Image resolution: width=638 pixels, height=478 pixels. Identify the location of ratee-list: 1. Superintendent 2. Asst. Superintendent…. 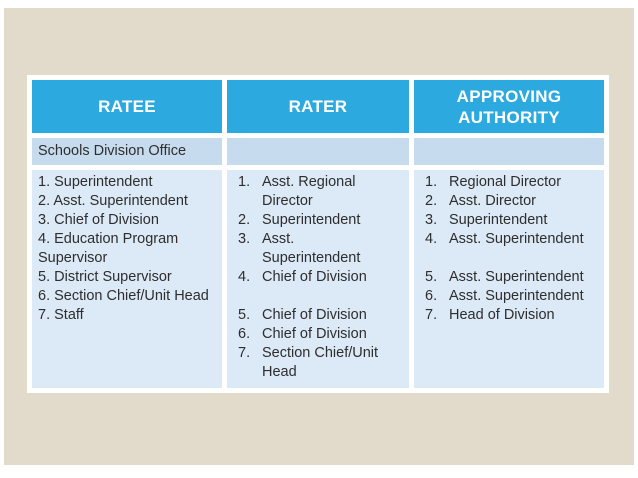
(127, 279).